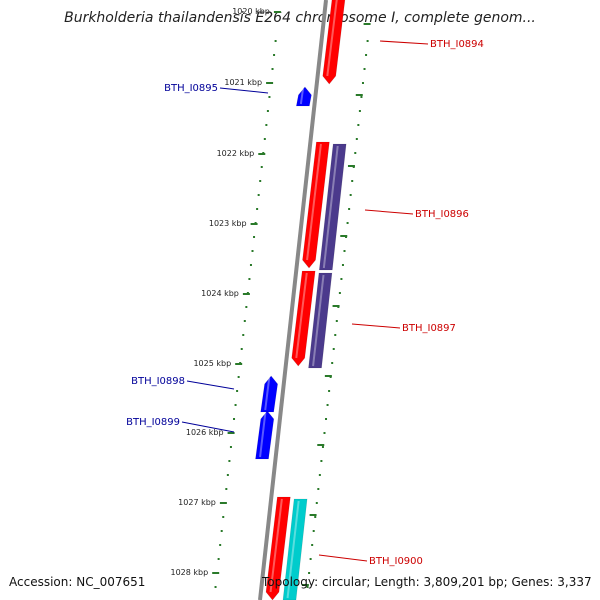  Describe the element at coordinates (332, 38) in the screenshot. I see `gene-feature-bth-i0894-highlight` at that location.